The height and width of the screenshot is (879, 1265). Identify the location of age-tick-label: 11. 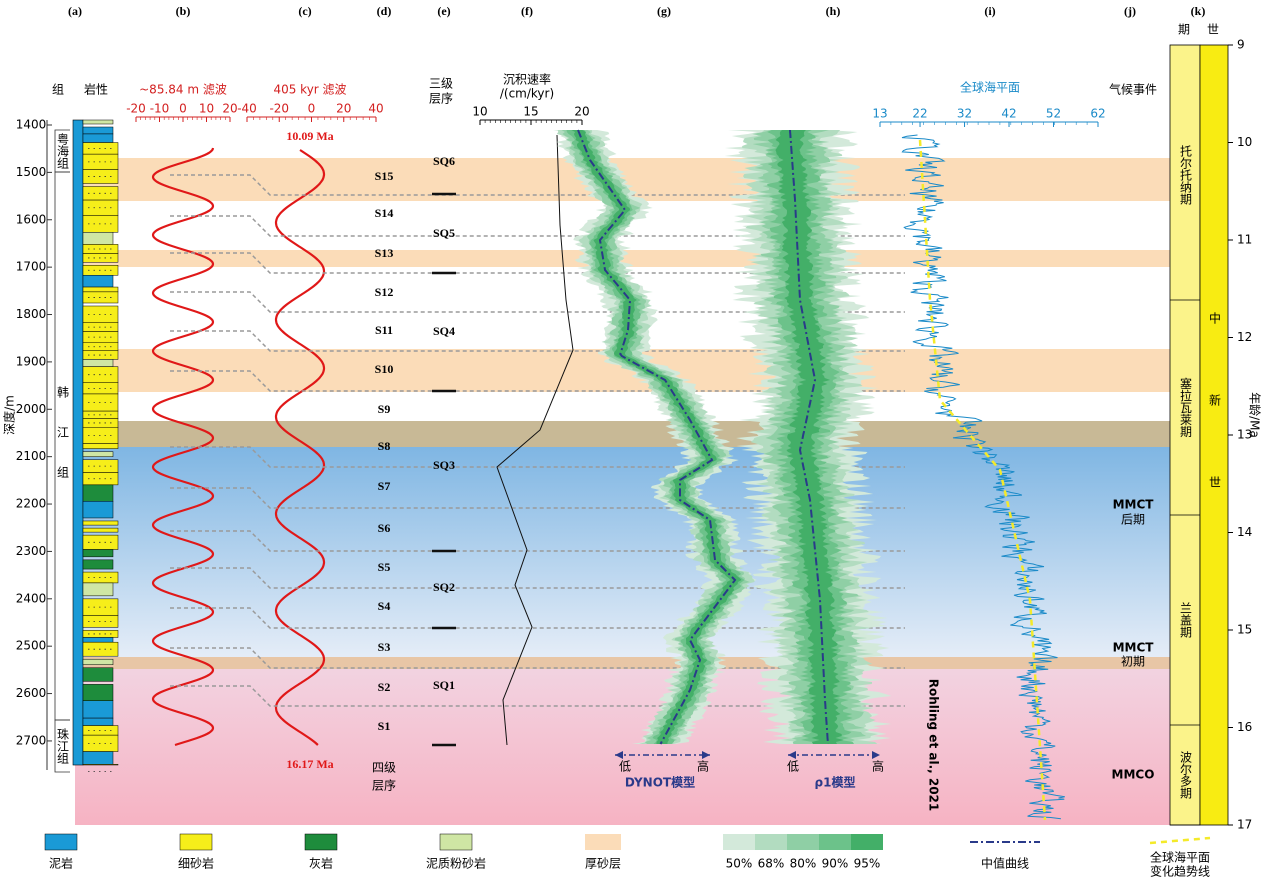
(1244, 240).